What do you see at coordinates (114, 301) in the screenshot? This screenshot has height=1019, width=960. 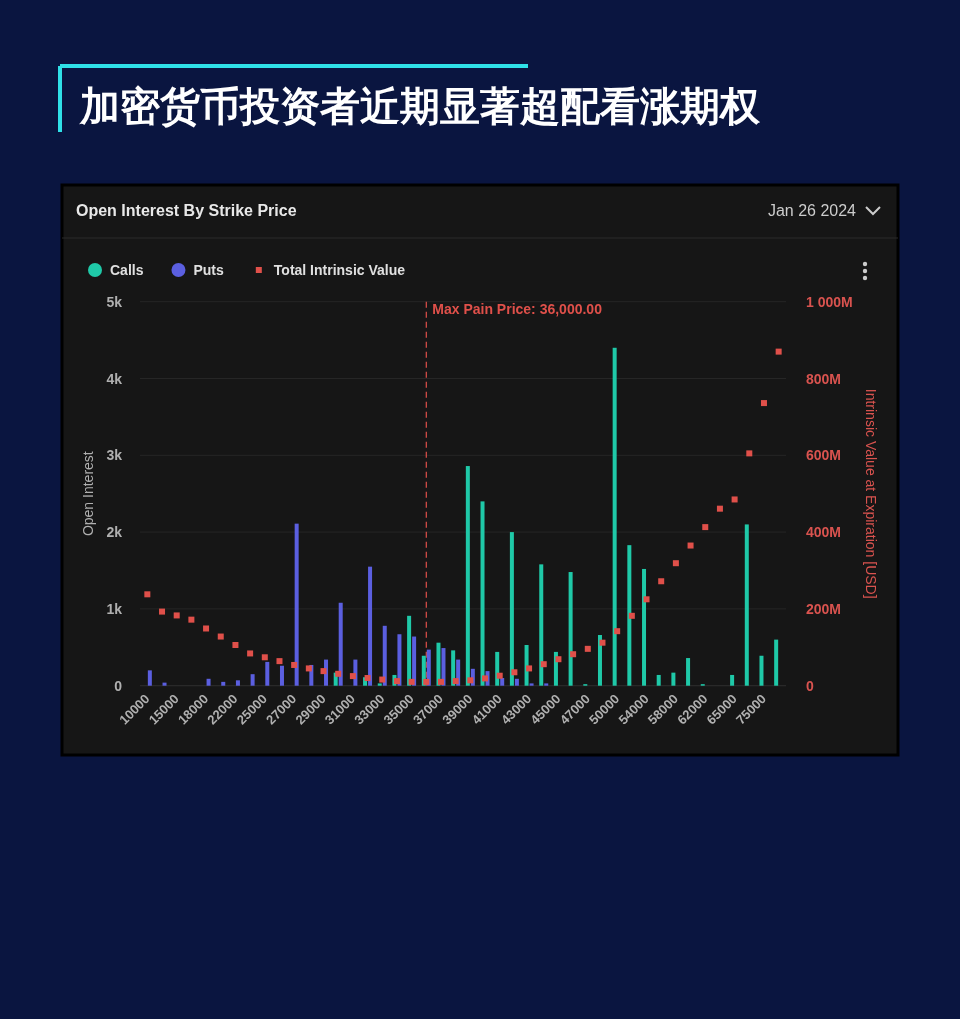 I see `y-tick-label: 5k` at bounding box center [114, 301].